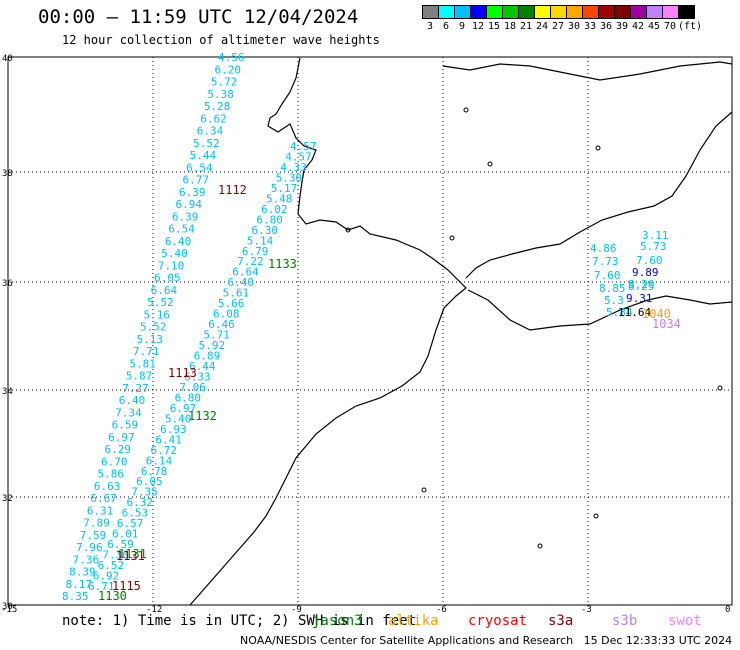 Image resolution: width=740 pixels, height=650 pixels. Describe the element at coordinates (607, 275) in the screenshot. I see `wave-height-label: 7.60` at that location.